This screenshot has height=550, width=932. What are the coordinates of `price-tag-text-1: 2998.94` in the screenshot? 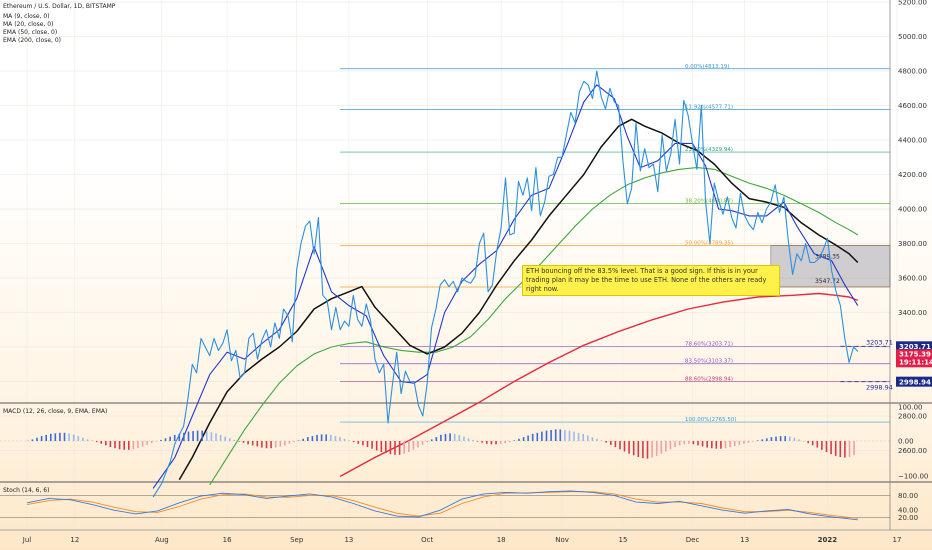 It's located at (879, 388).